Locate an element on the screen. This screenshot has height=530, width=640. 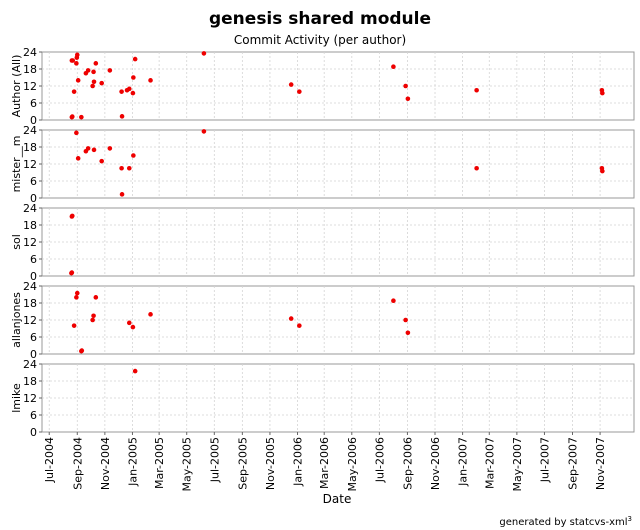
footer-superscript: 3 is located at coordinates (630, 519).